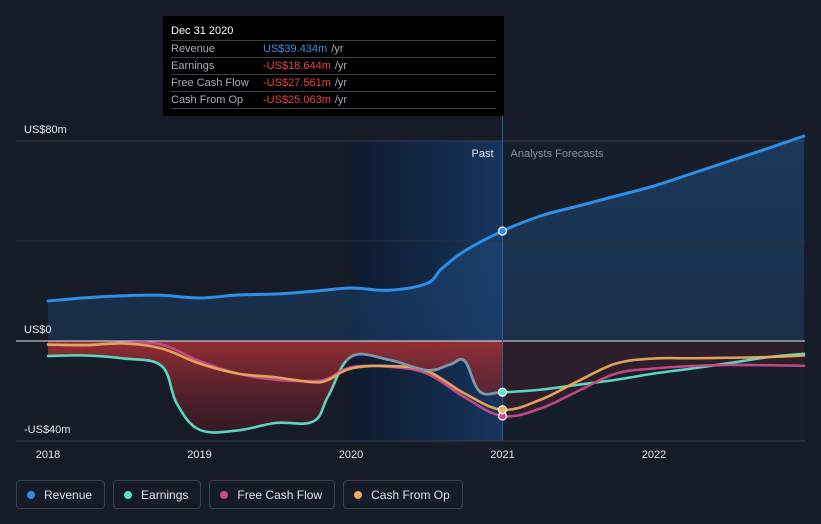 Image resolution: width=821 pixels, height=524 pixels. What do you see at coordinates (424, 374) in the screenshot?
I see `series-line-earnings-dim` at bounding box center [424, 374].